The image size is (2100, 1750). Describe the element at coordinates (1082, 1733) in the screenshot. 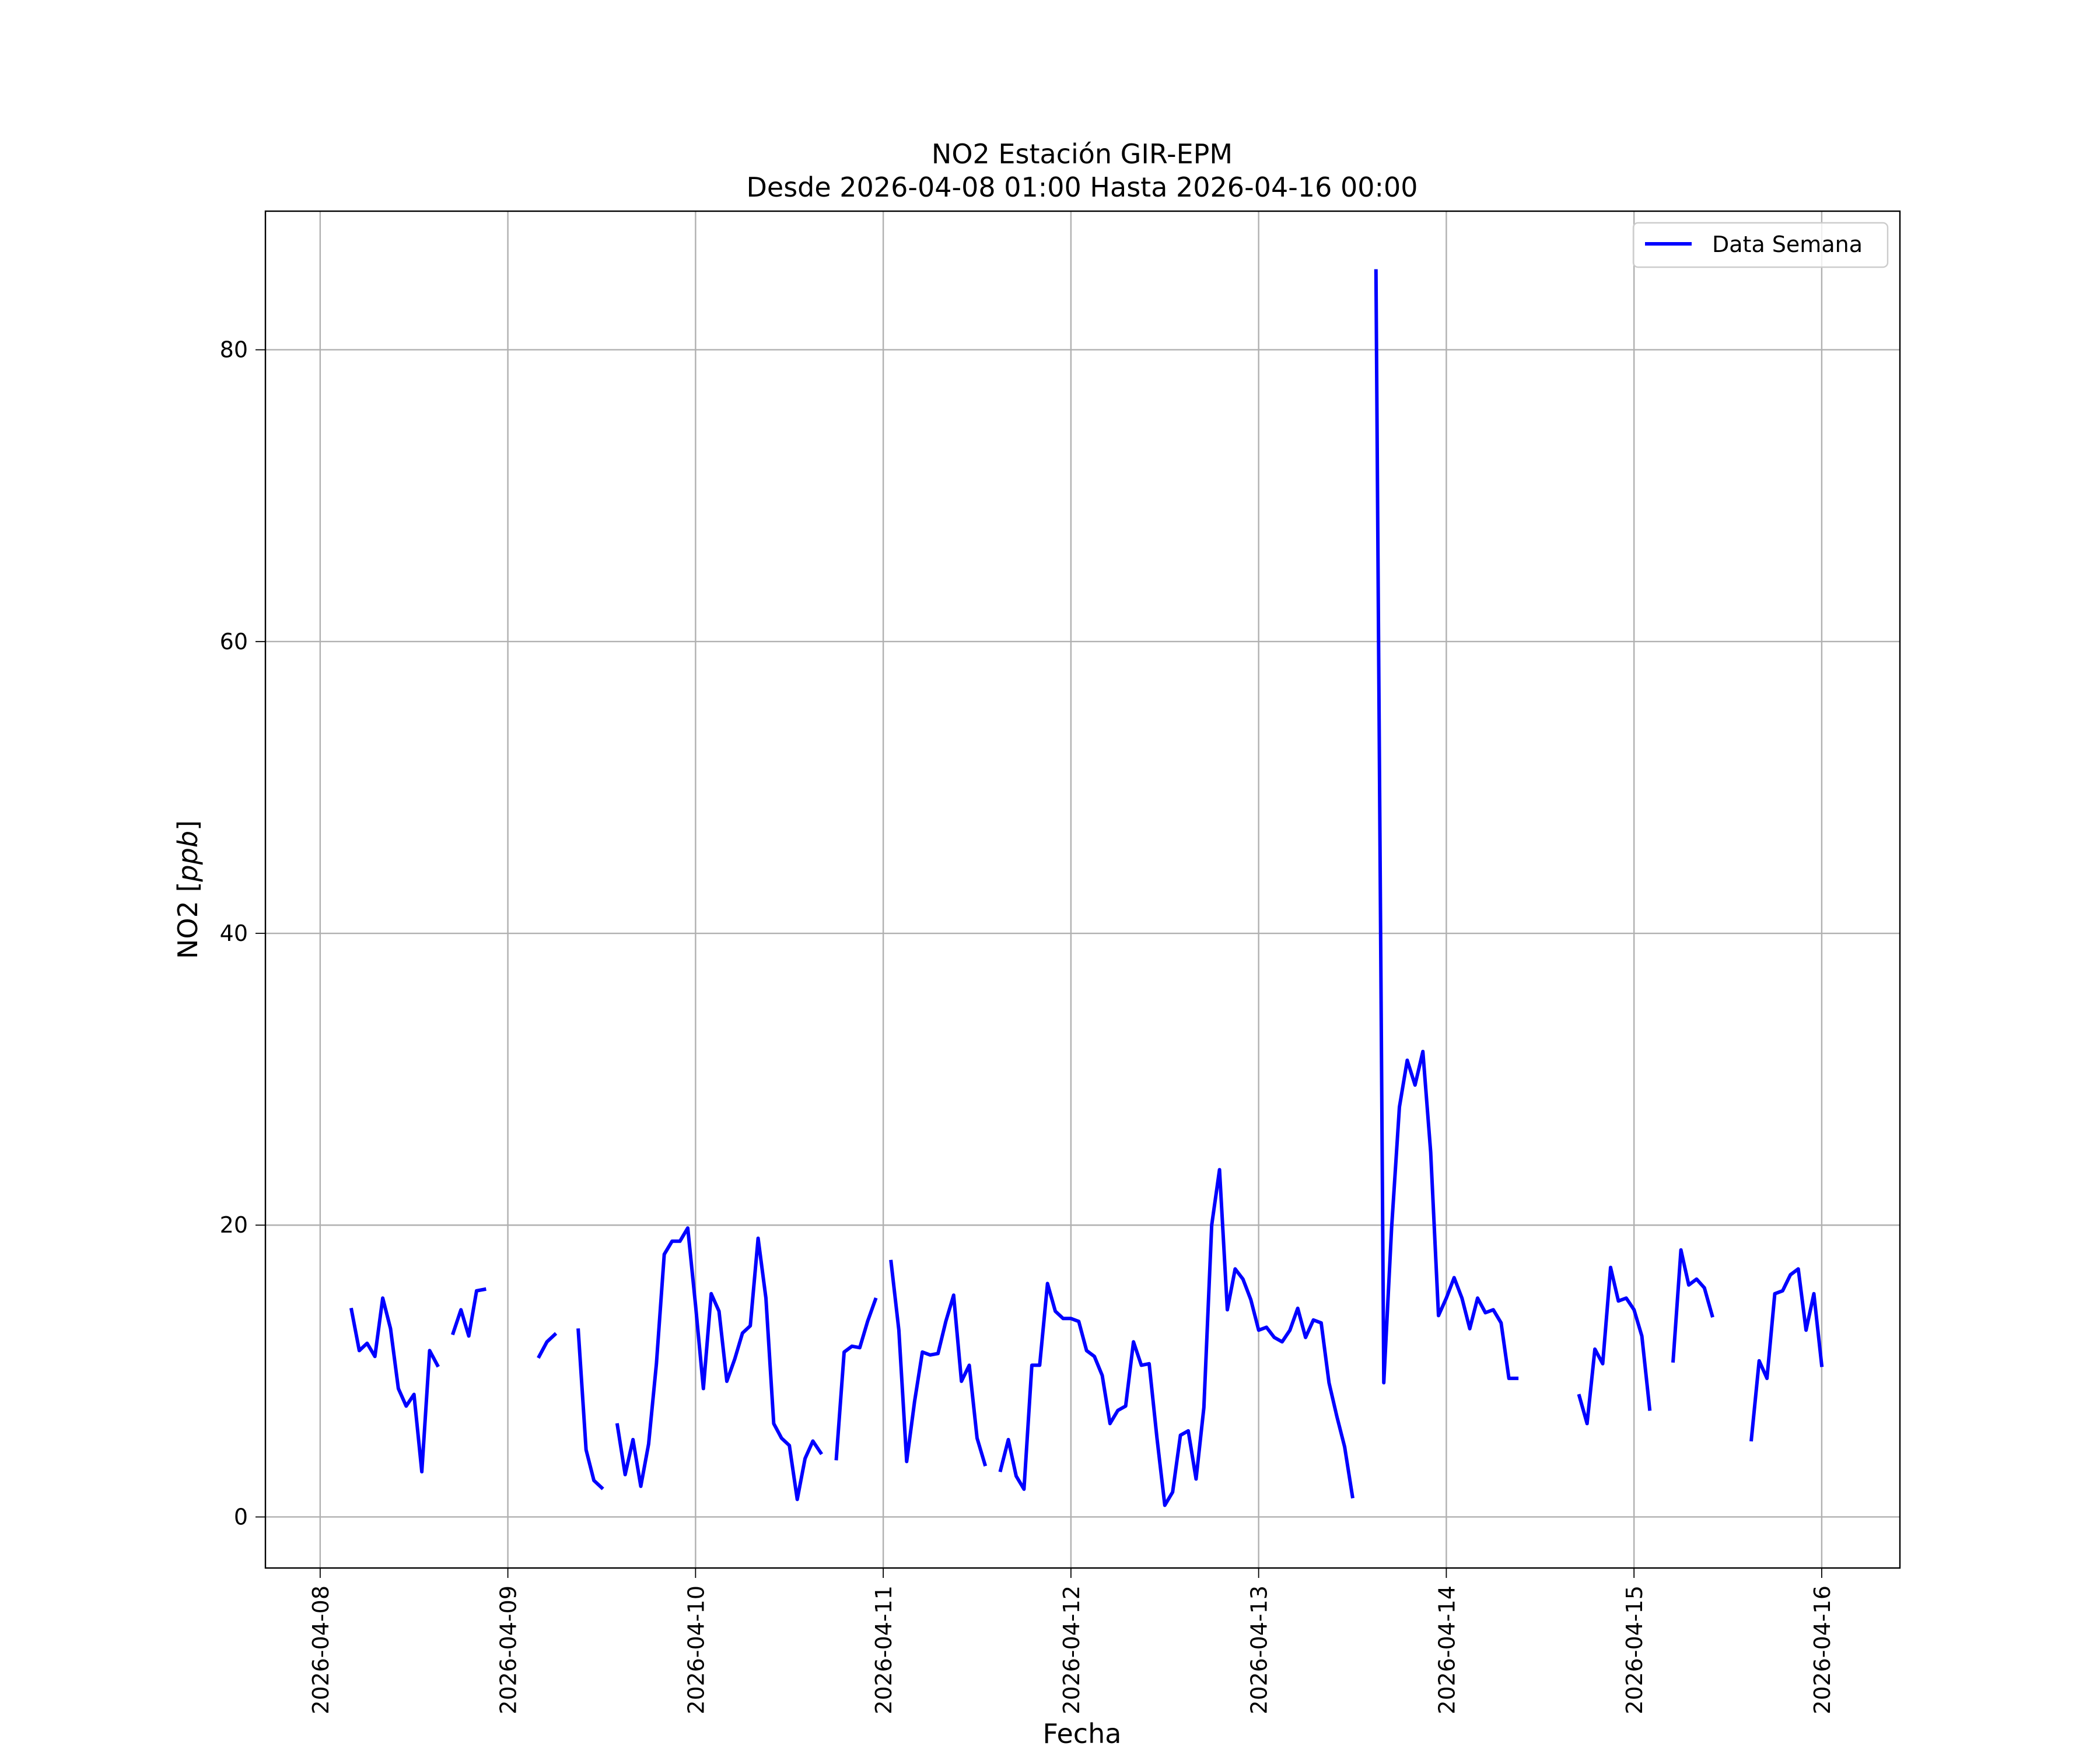

I see `x-axis-label: Fecha` at that location.